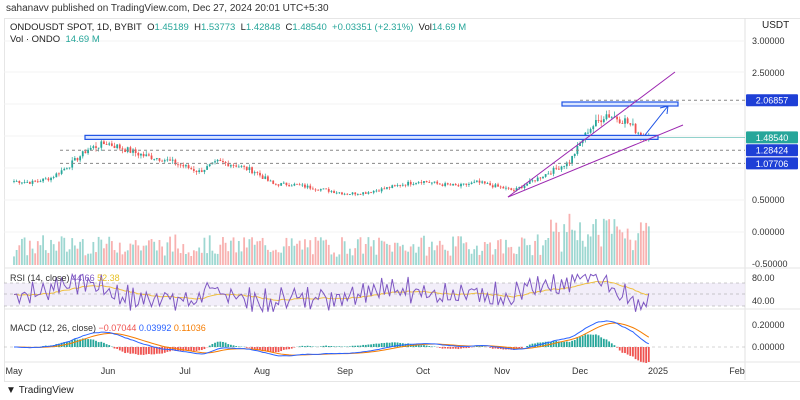 This screenshot has height=400, width=800. I want to click on macd-value: 0.03992, so click(155, 328).